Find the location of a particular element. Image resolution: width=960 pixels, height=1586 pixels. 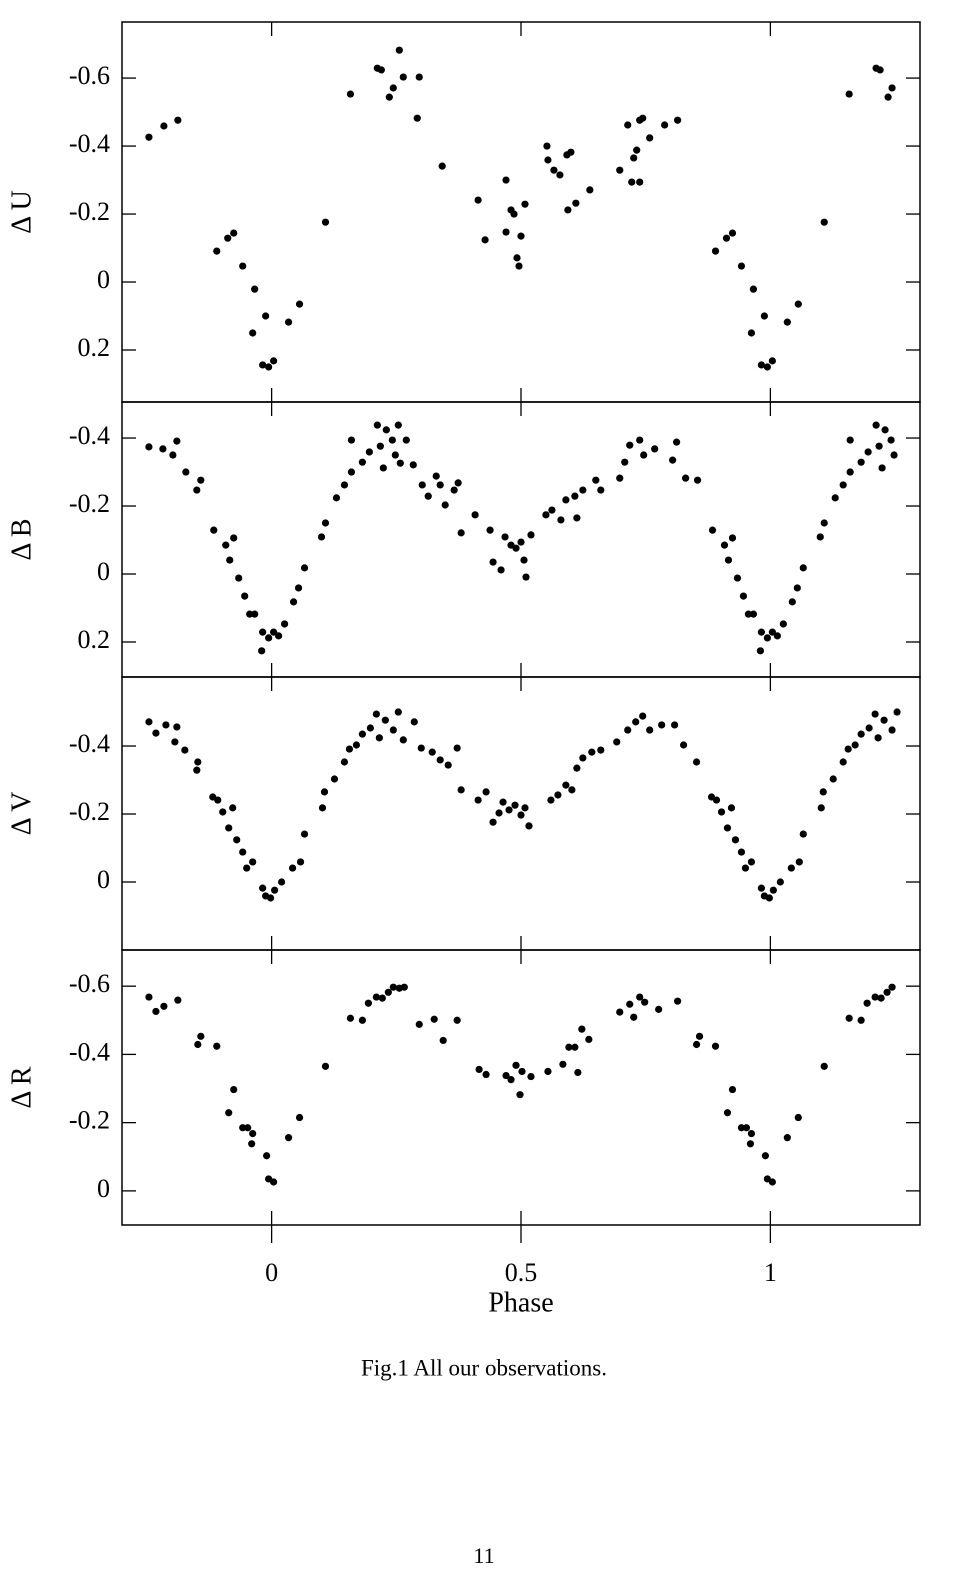

caption: Fig.1 All our observations. is located at coordinates (484, 1367).